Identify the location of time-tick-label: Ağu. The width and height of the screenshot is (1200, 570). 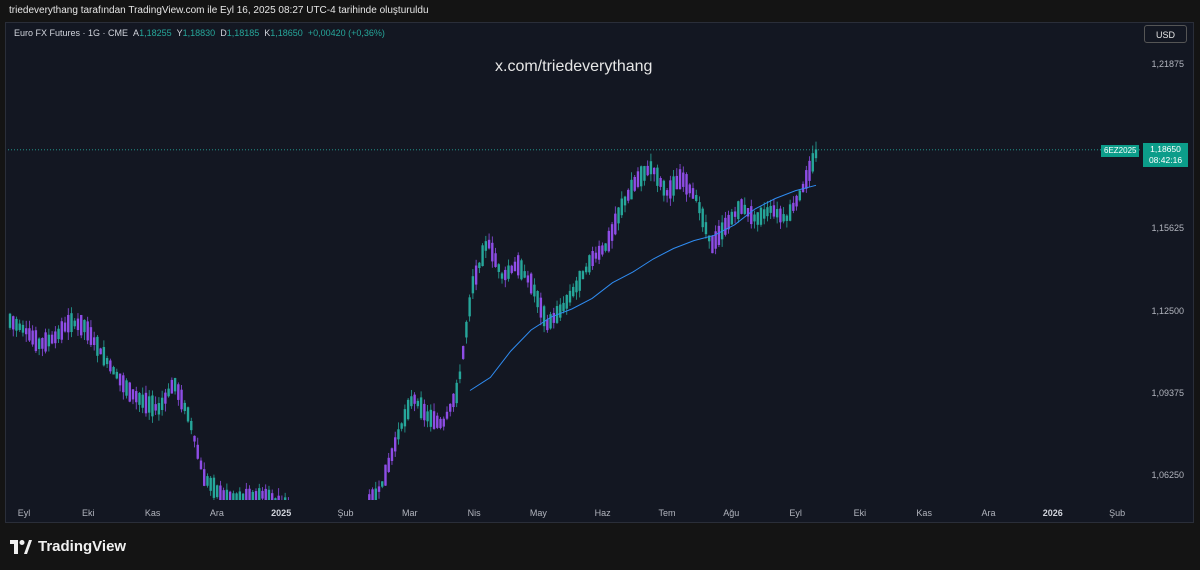
(731, 513).